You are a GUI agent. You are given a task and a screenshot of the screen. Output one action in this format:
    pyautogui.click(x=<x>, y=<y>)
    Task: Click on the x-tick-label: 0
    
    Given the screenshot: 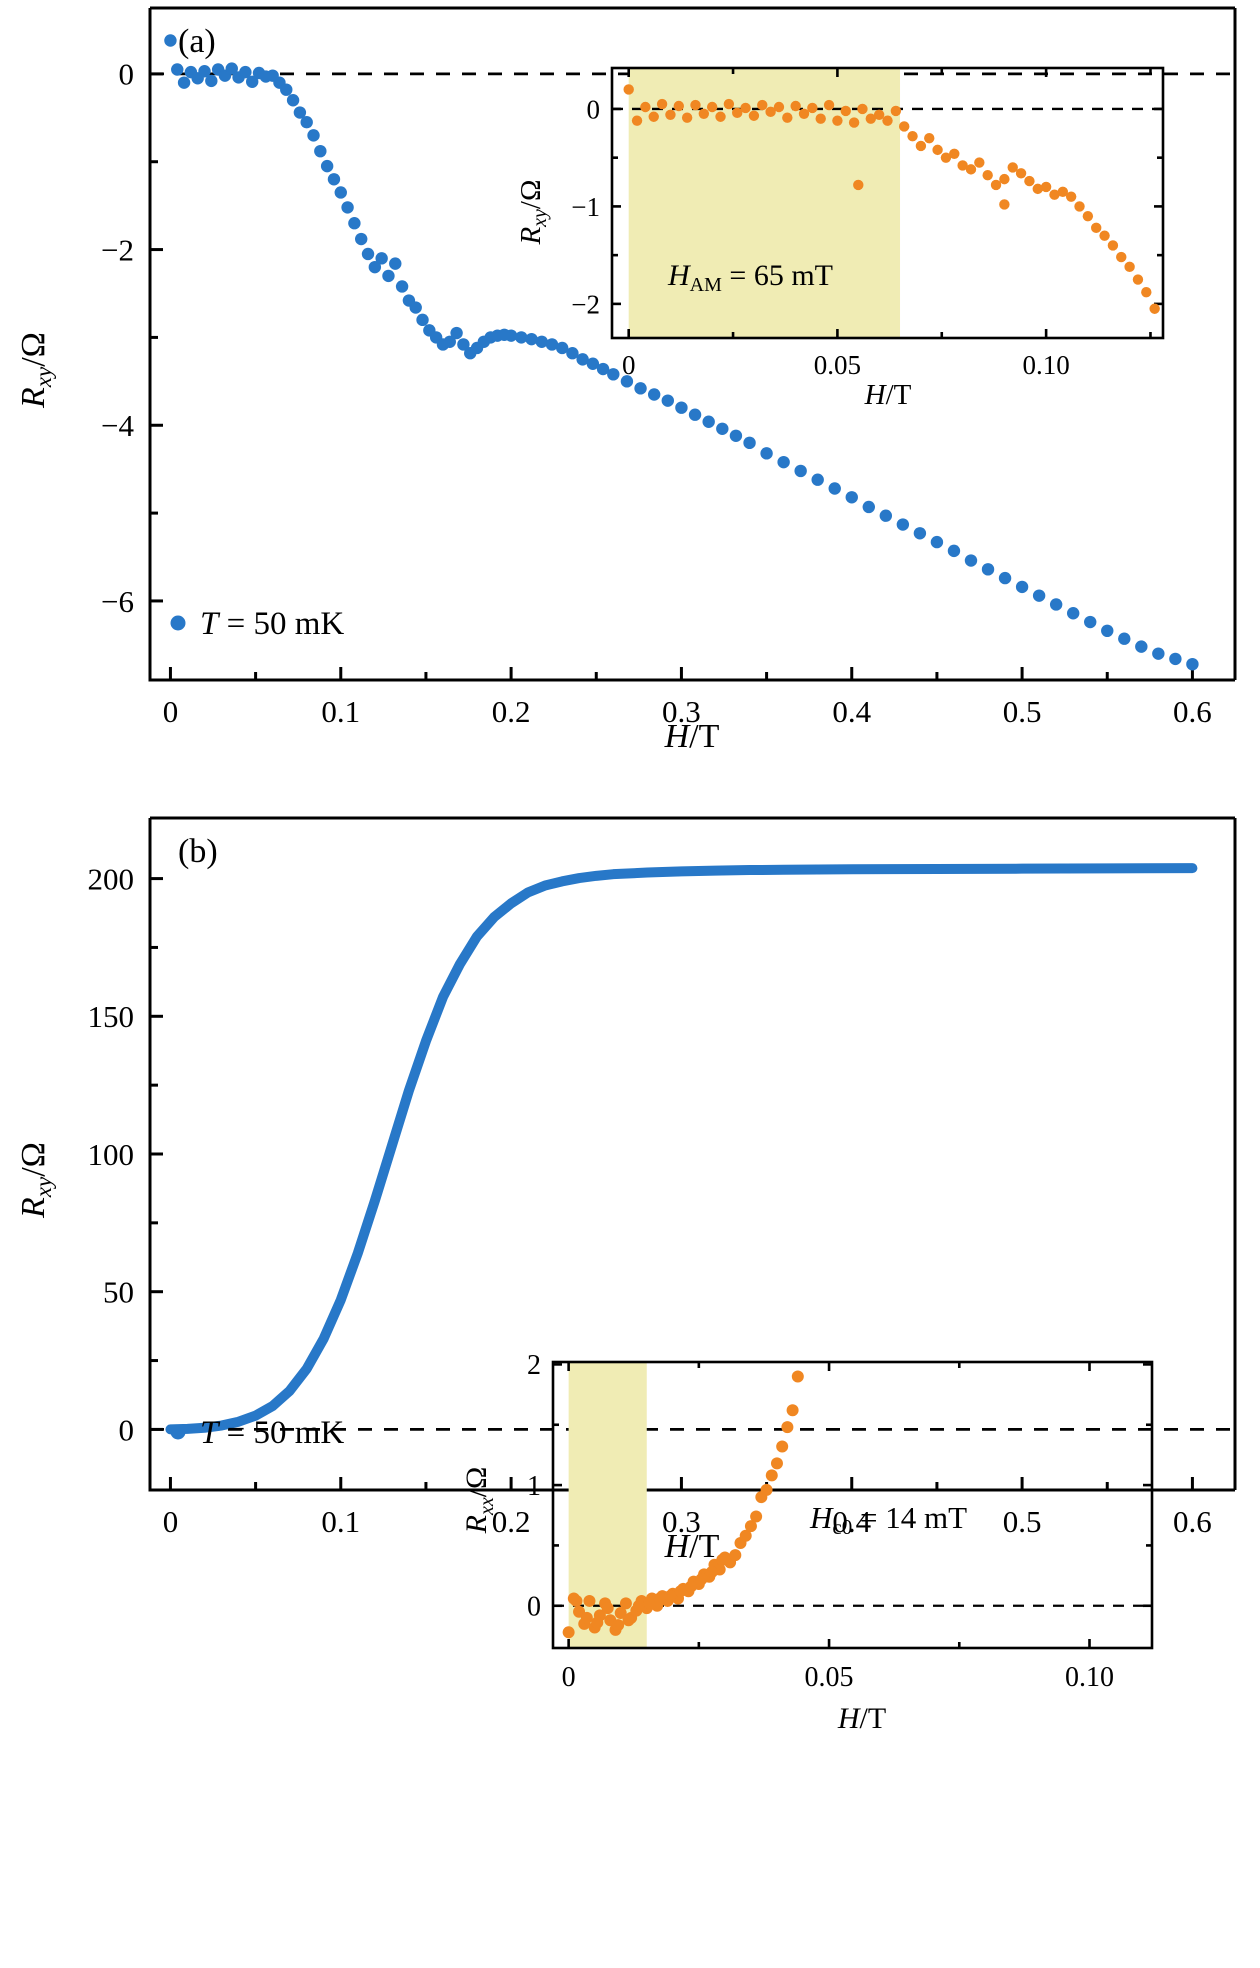 What is the action you would take?
    pyautogui.click(x=171, y=711)
    